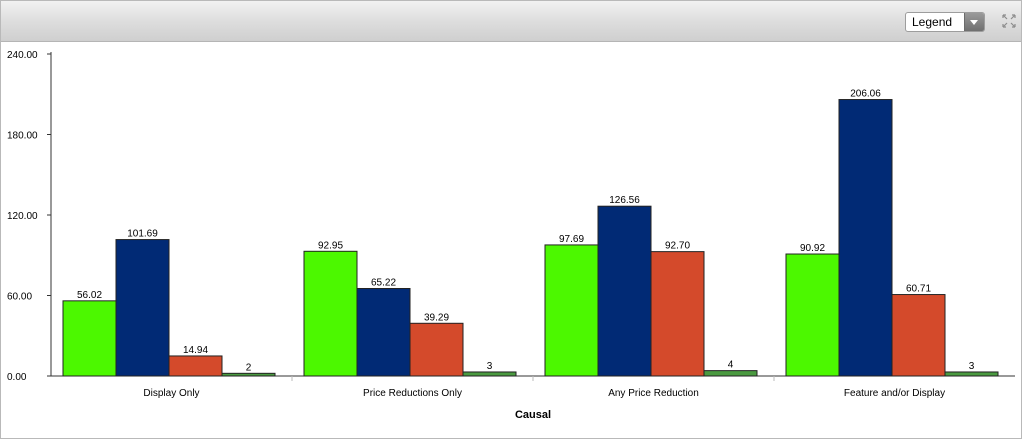  Describe the element at coordinates (412, 393) in the screenshot. I see `x-category-label: Price Reductions Only` at that location.